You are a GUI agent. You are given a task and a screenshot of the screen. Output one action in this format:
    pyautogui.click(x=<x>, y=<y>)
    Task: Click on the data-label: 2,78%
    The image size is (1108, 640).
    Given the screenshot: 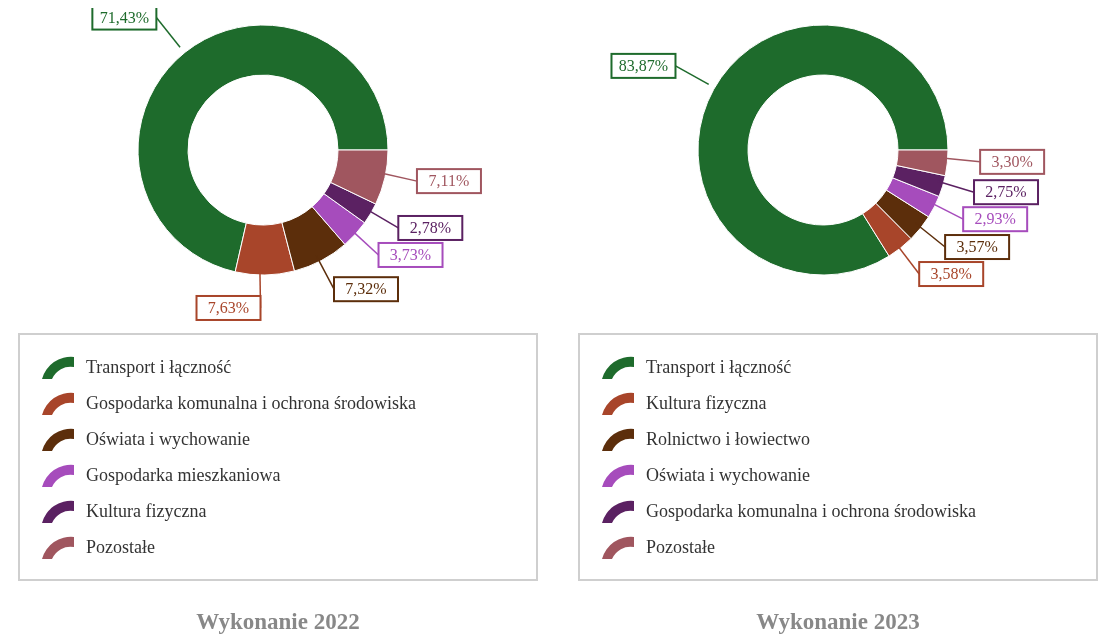 What is the action you would take?
    pyautogui.click(x=430, y=227)
    